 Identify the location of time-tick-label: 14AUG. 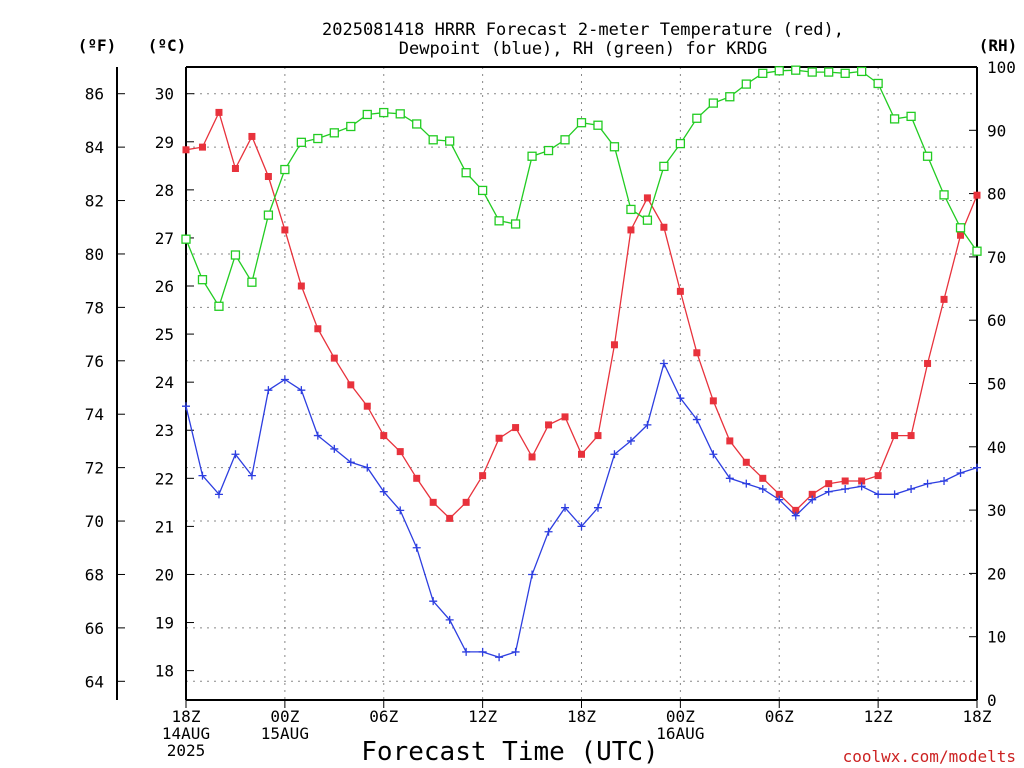
(186, 733).